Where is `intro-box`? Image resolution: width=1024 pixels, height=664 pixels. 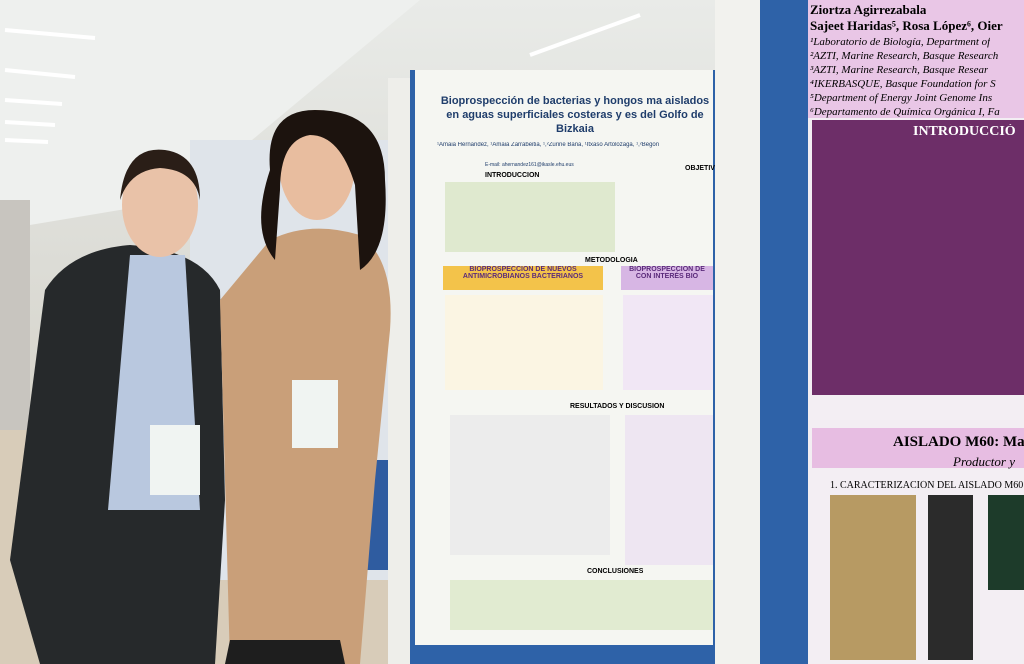
intro-box is located at coordinates (530, 217).